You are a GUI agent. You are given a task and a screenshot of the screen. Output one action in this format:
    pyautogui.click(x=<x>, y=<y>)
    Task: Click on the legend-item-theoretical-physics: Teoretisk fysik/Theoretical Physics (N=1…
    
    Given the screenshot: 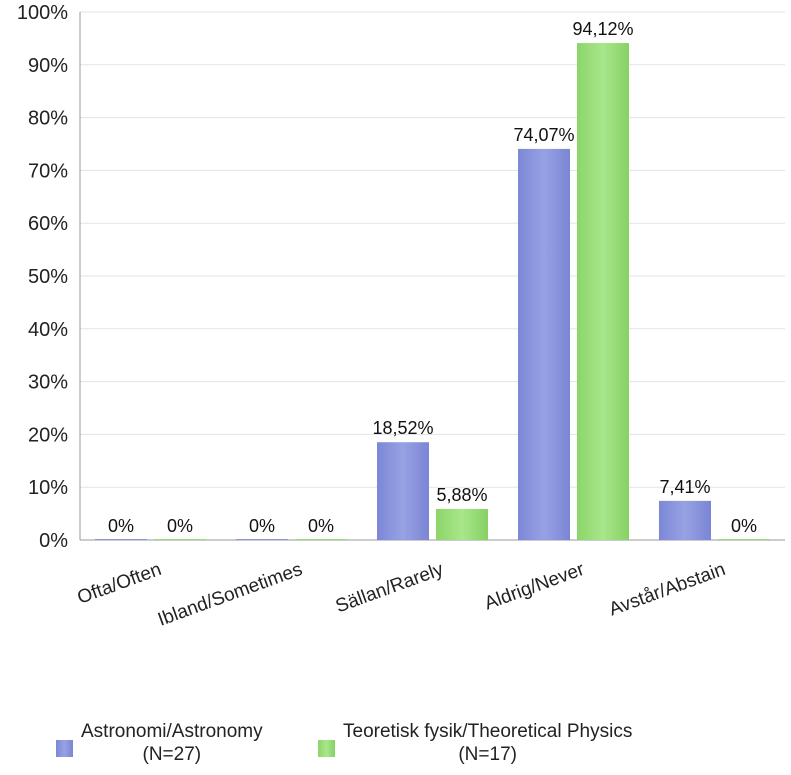 What is the action you would take?
    pyautogui.click(x=475, y=743)
    